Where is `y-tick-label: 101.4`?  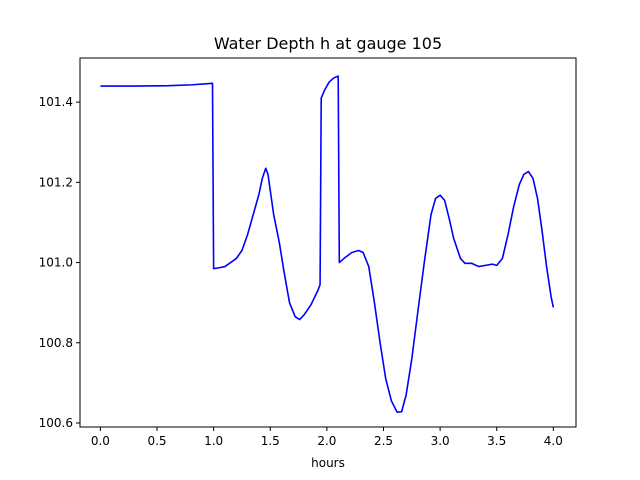
y-tick-label: 101.4 is located at coordinates (56, 102).